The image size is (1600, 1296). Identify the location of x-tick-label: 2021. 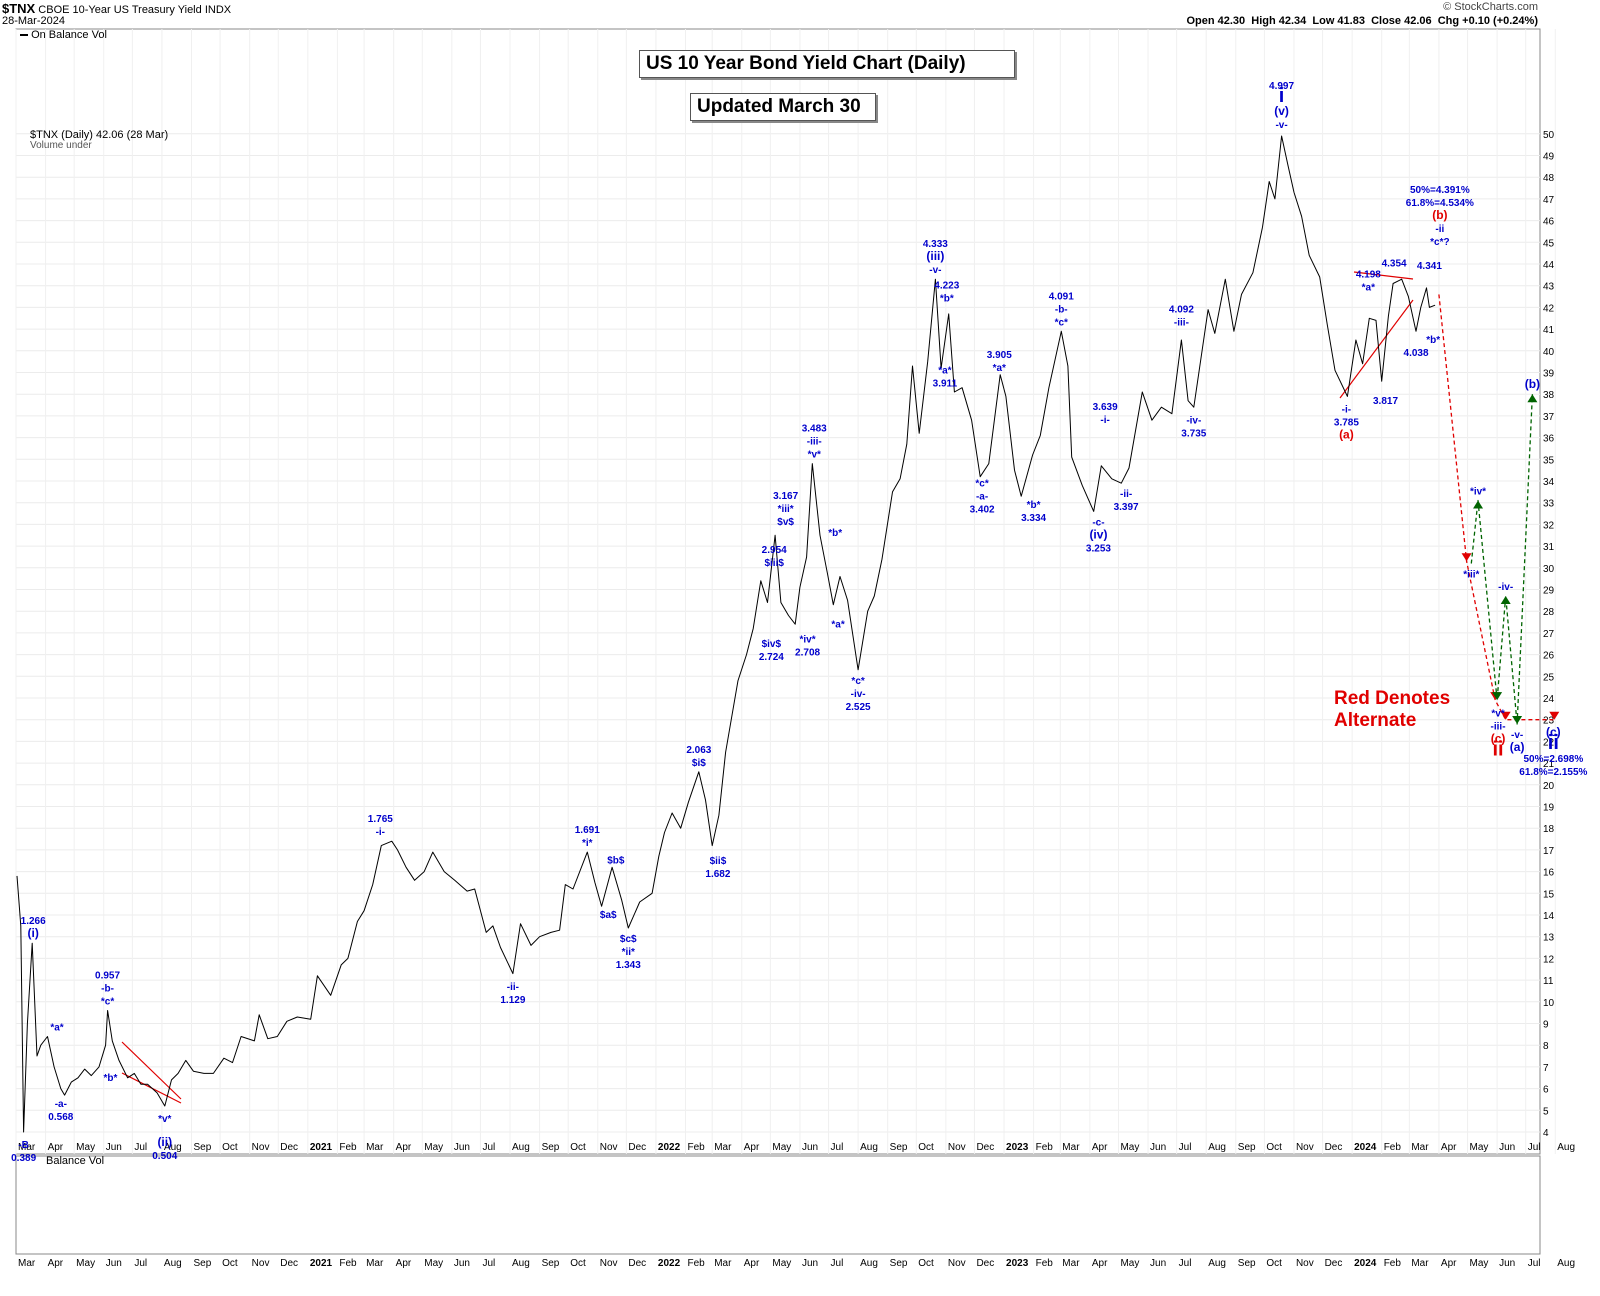
(321, 1147).